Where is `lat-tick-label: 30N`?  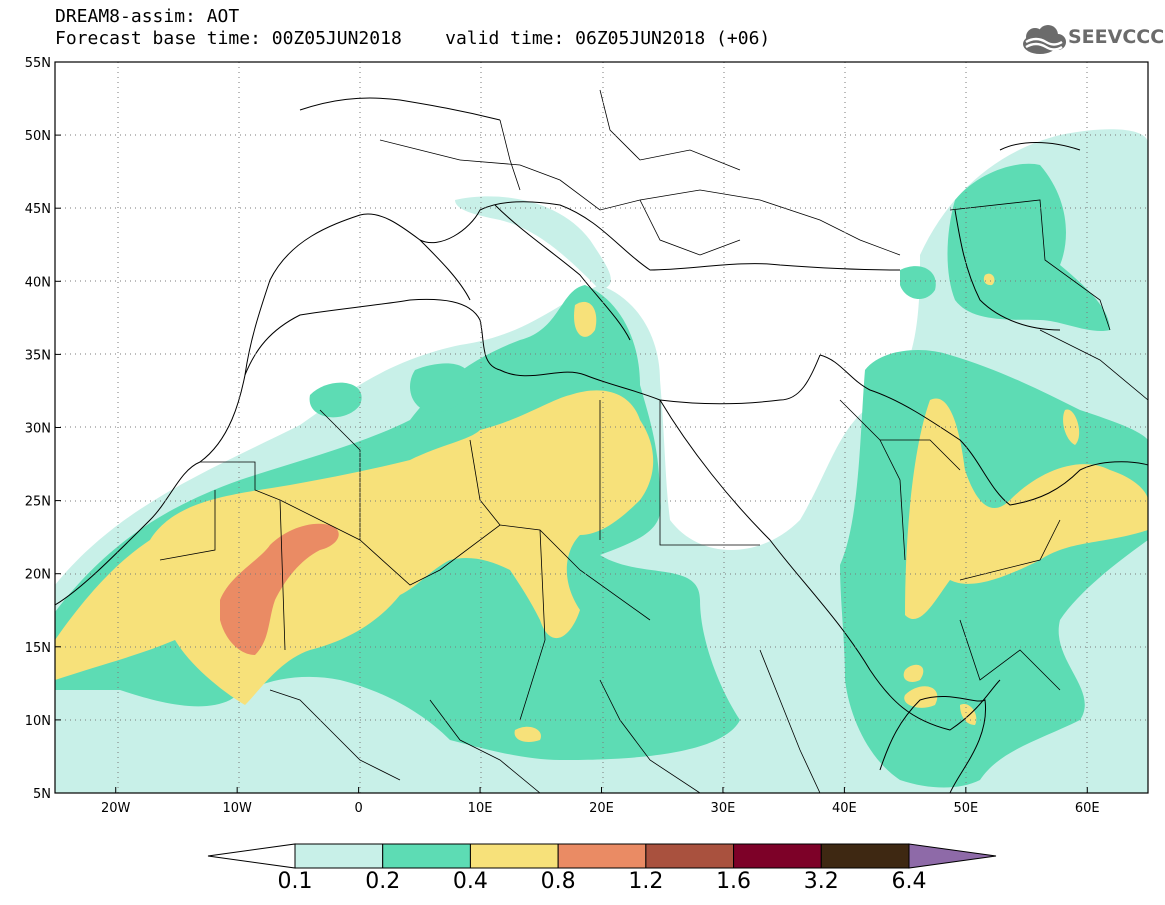
lat-tick-label: 30N is located at coordinates (38, 429).